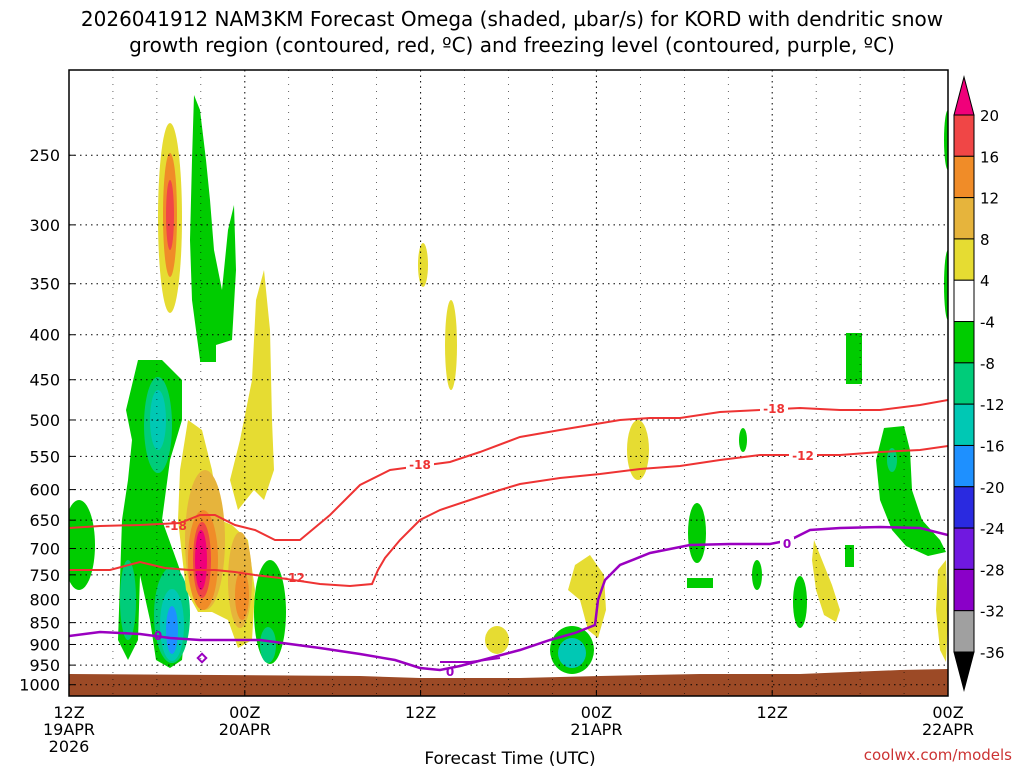  Describe the element at coordinates (987, 364) in the screenshot. I see `colorbar-label: -8` at that location.